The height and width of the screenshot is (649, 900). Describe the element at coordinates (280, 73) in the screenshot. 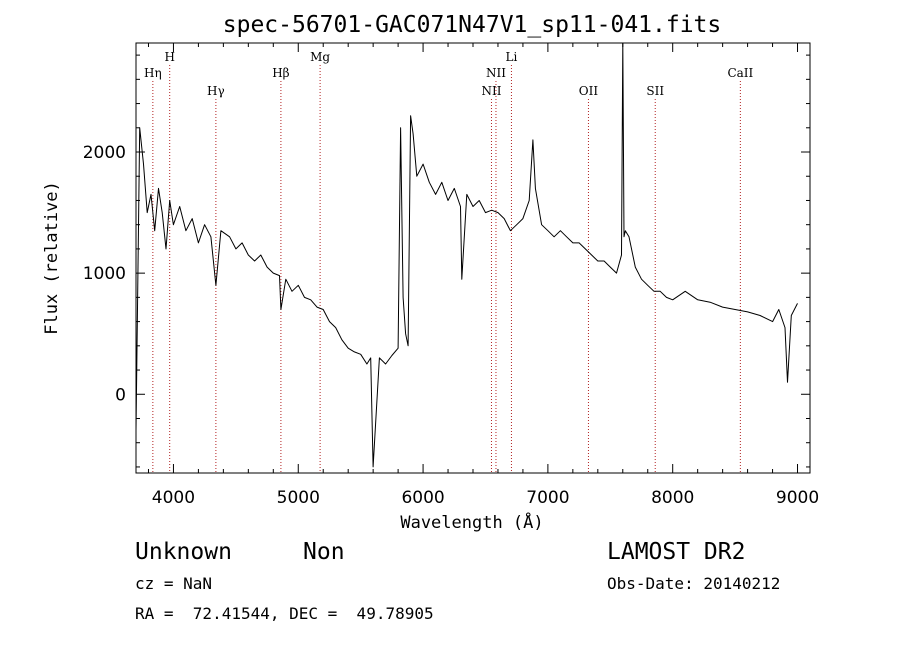

I see `line-label-3: Hβ` at that location.